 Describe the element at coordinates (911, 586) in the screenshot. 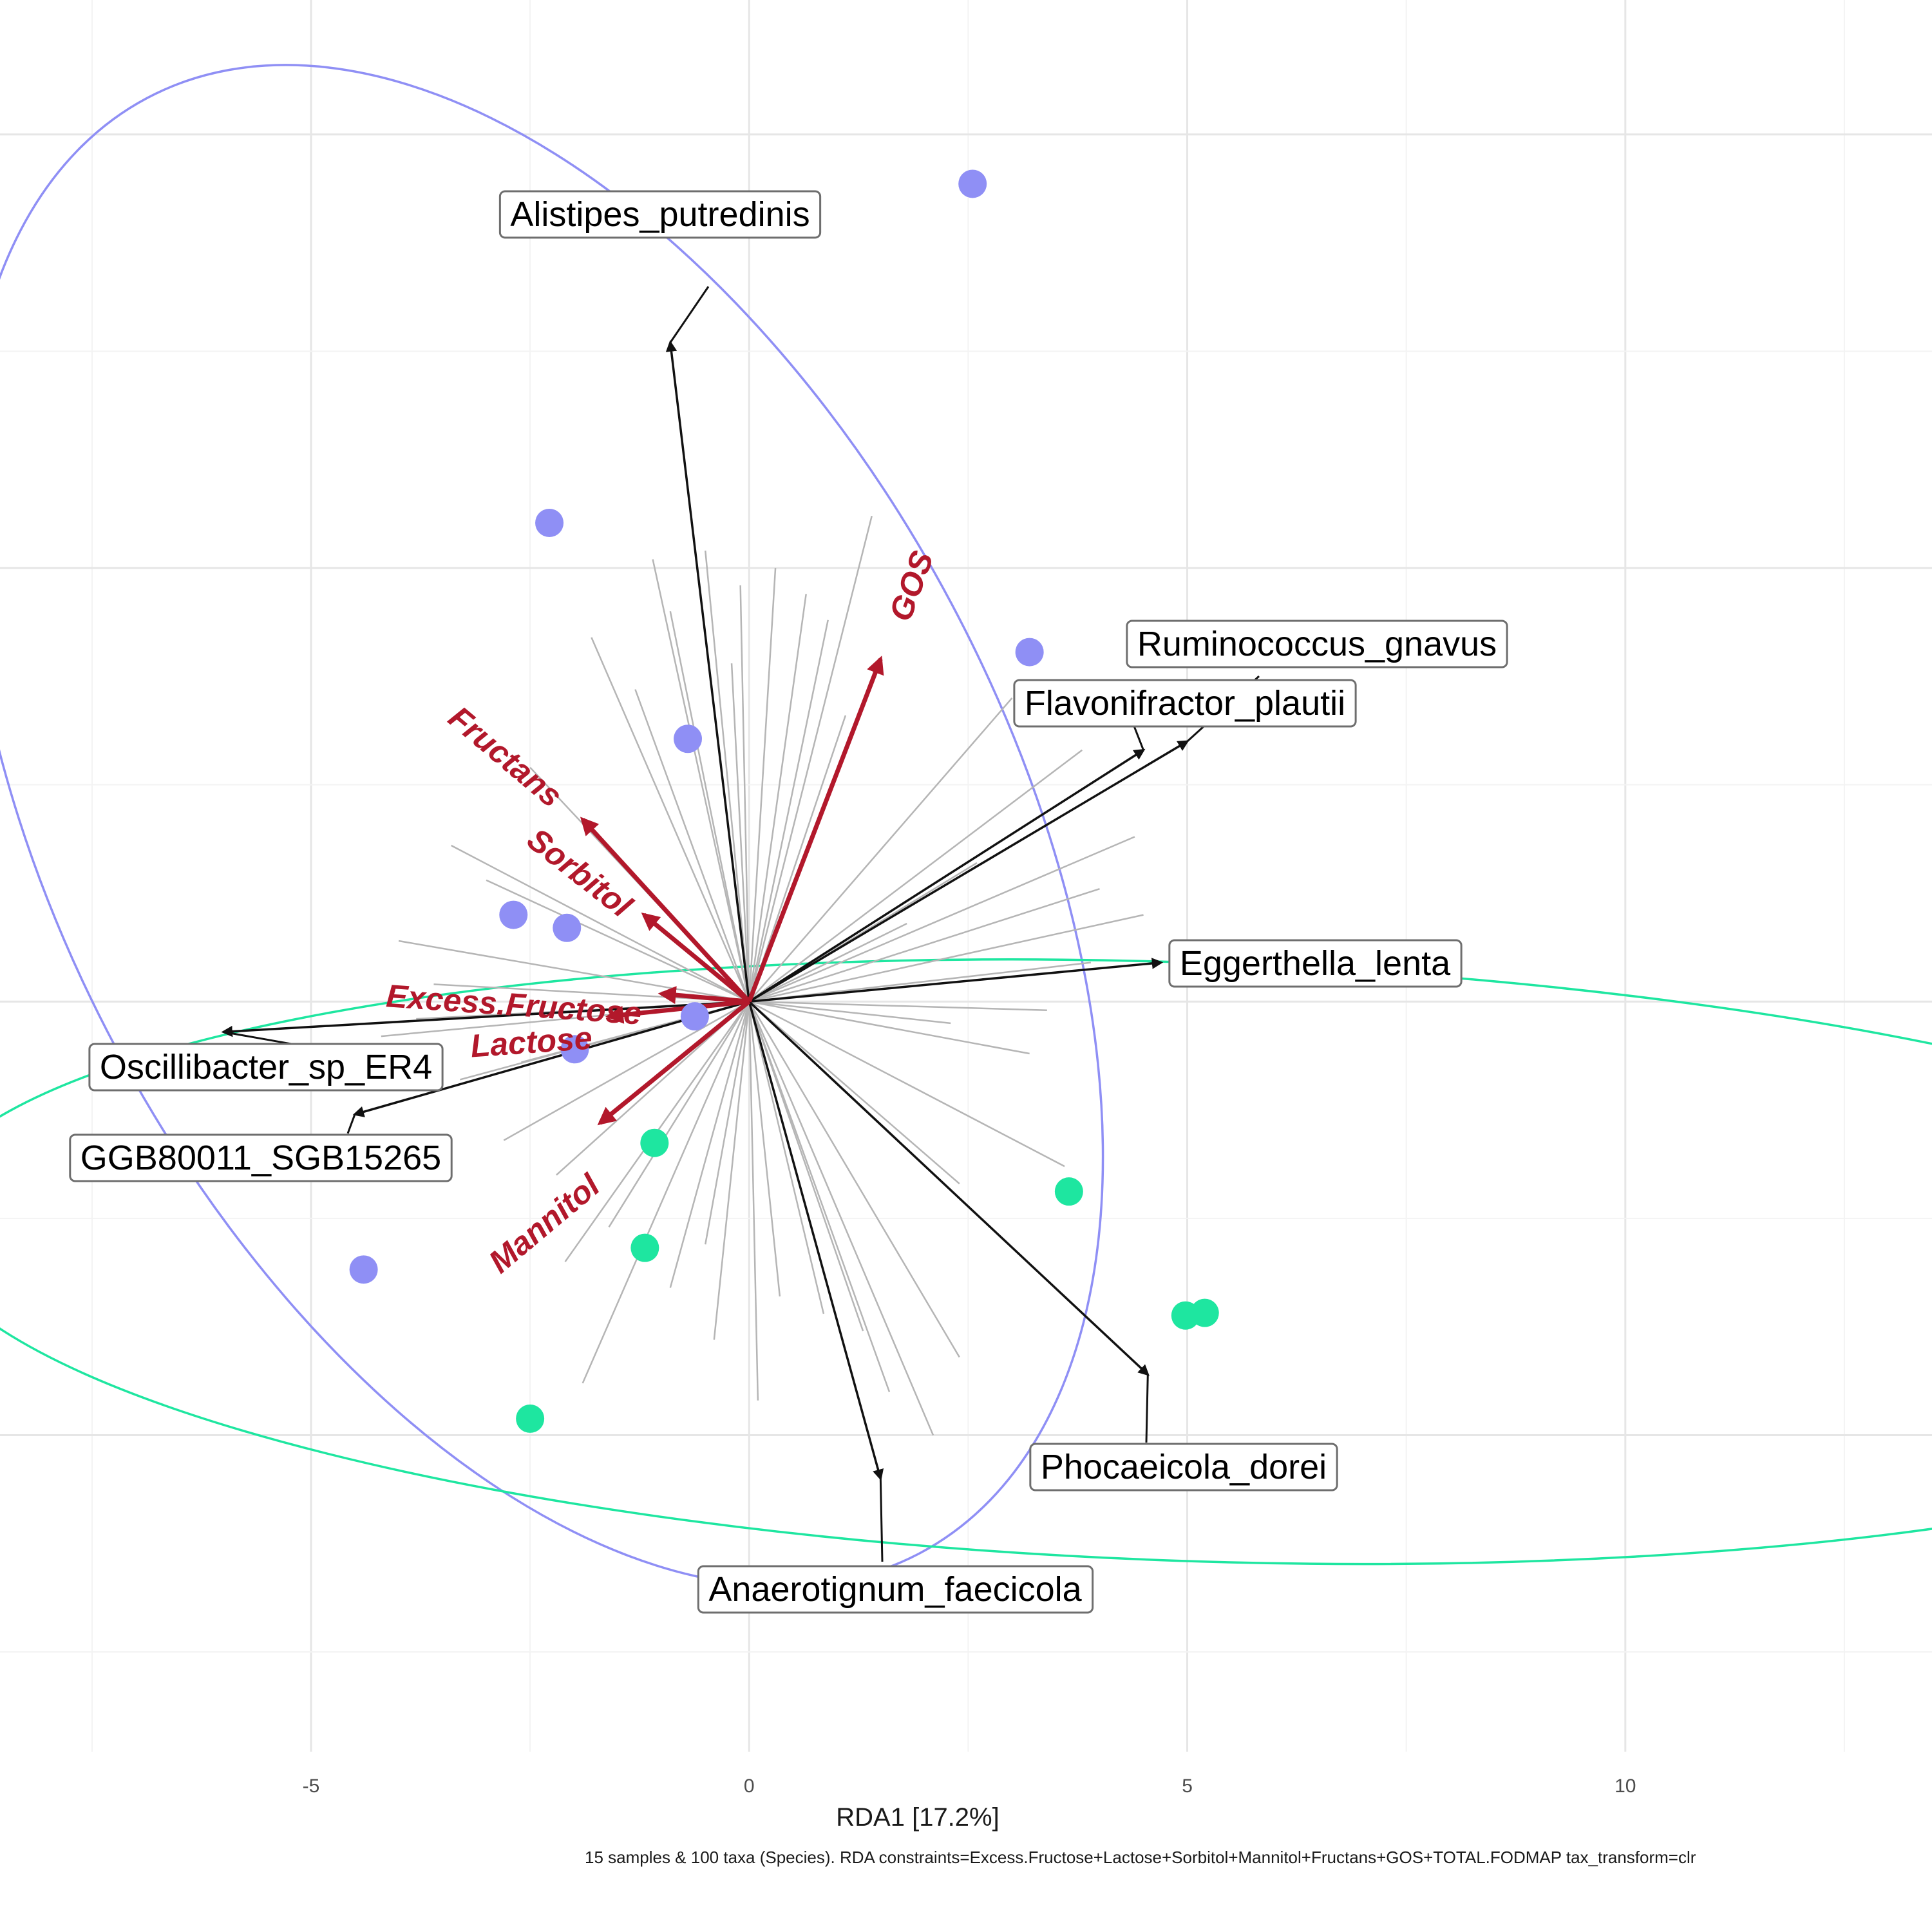

I see `constraint-label: GOS` at that location.